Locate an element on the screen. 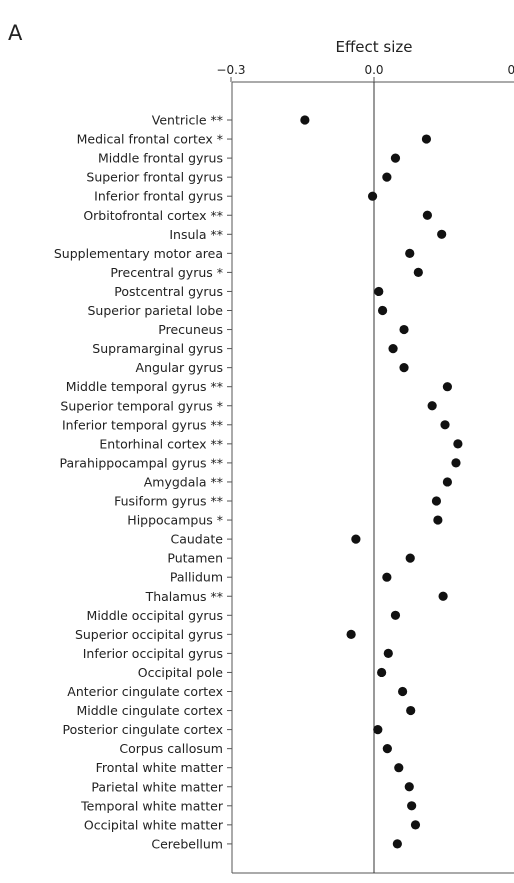 The height and width of the screenshot is (883, 514). x-tick-label: −0.3 is located at coordinates (230, 70).